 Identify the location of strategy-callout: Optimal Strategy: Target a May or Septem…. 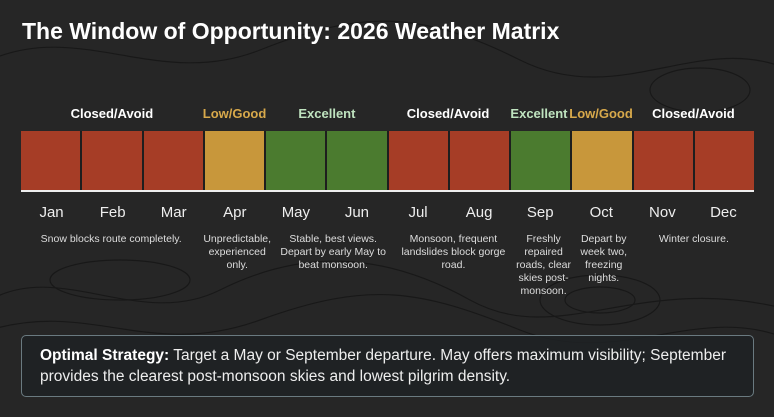
(387, 366).